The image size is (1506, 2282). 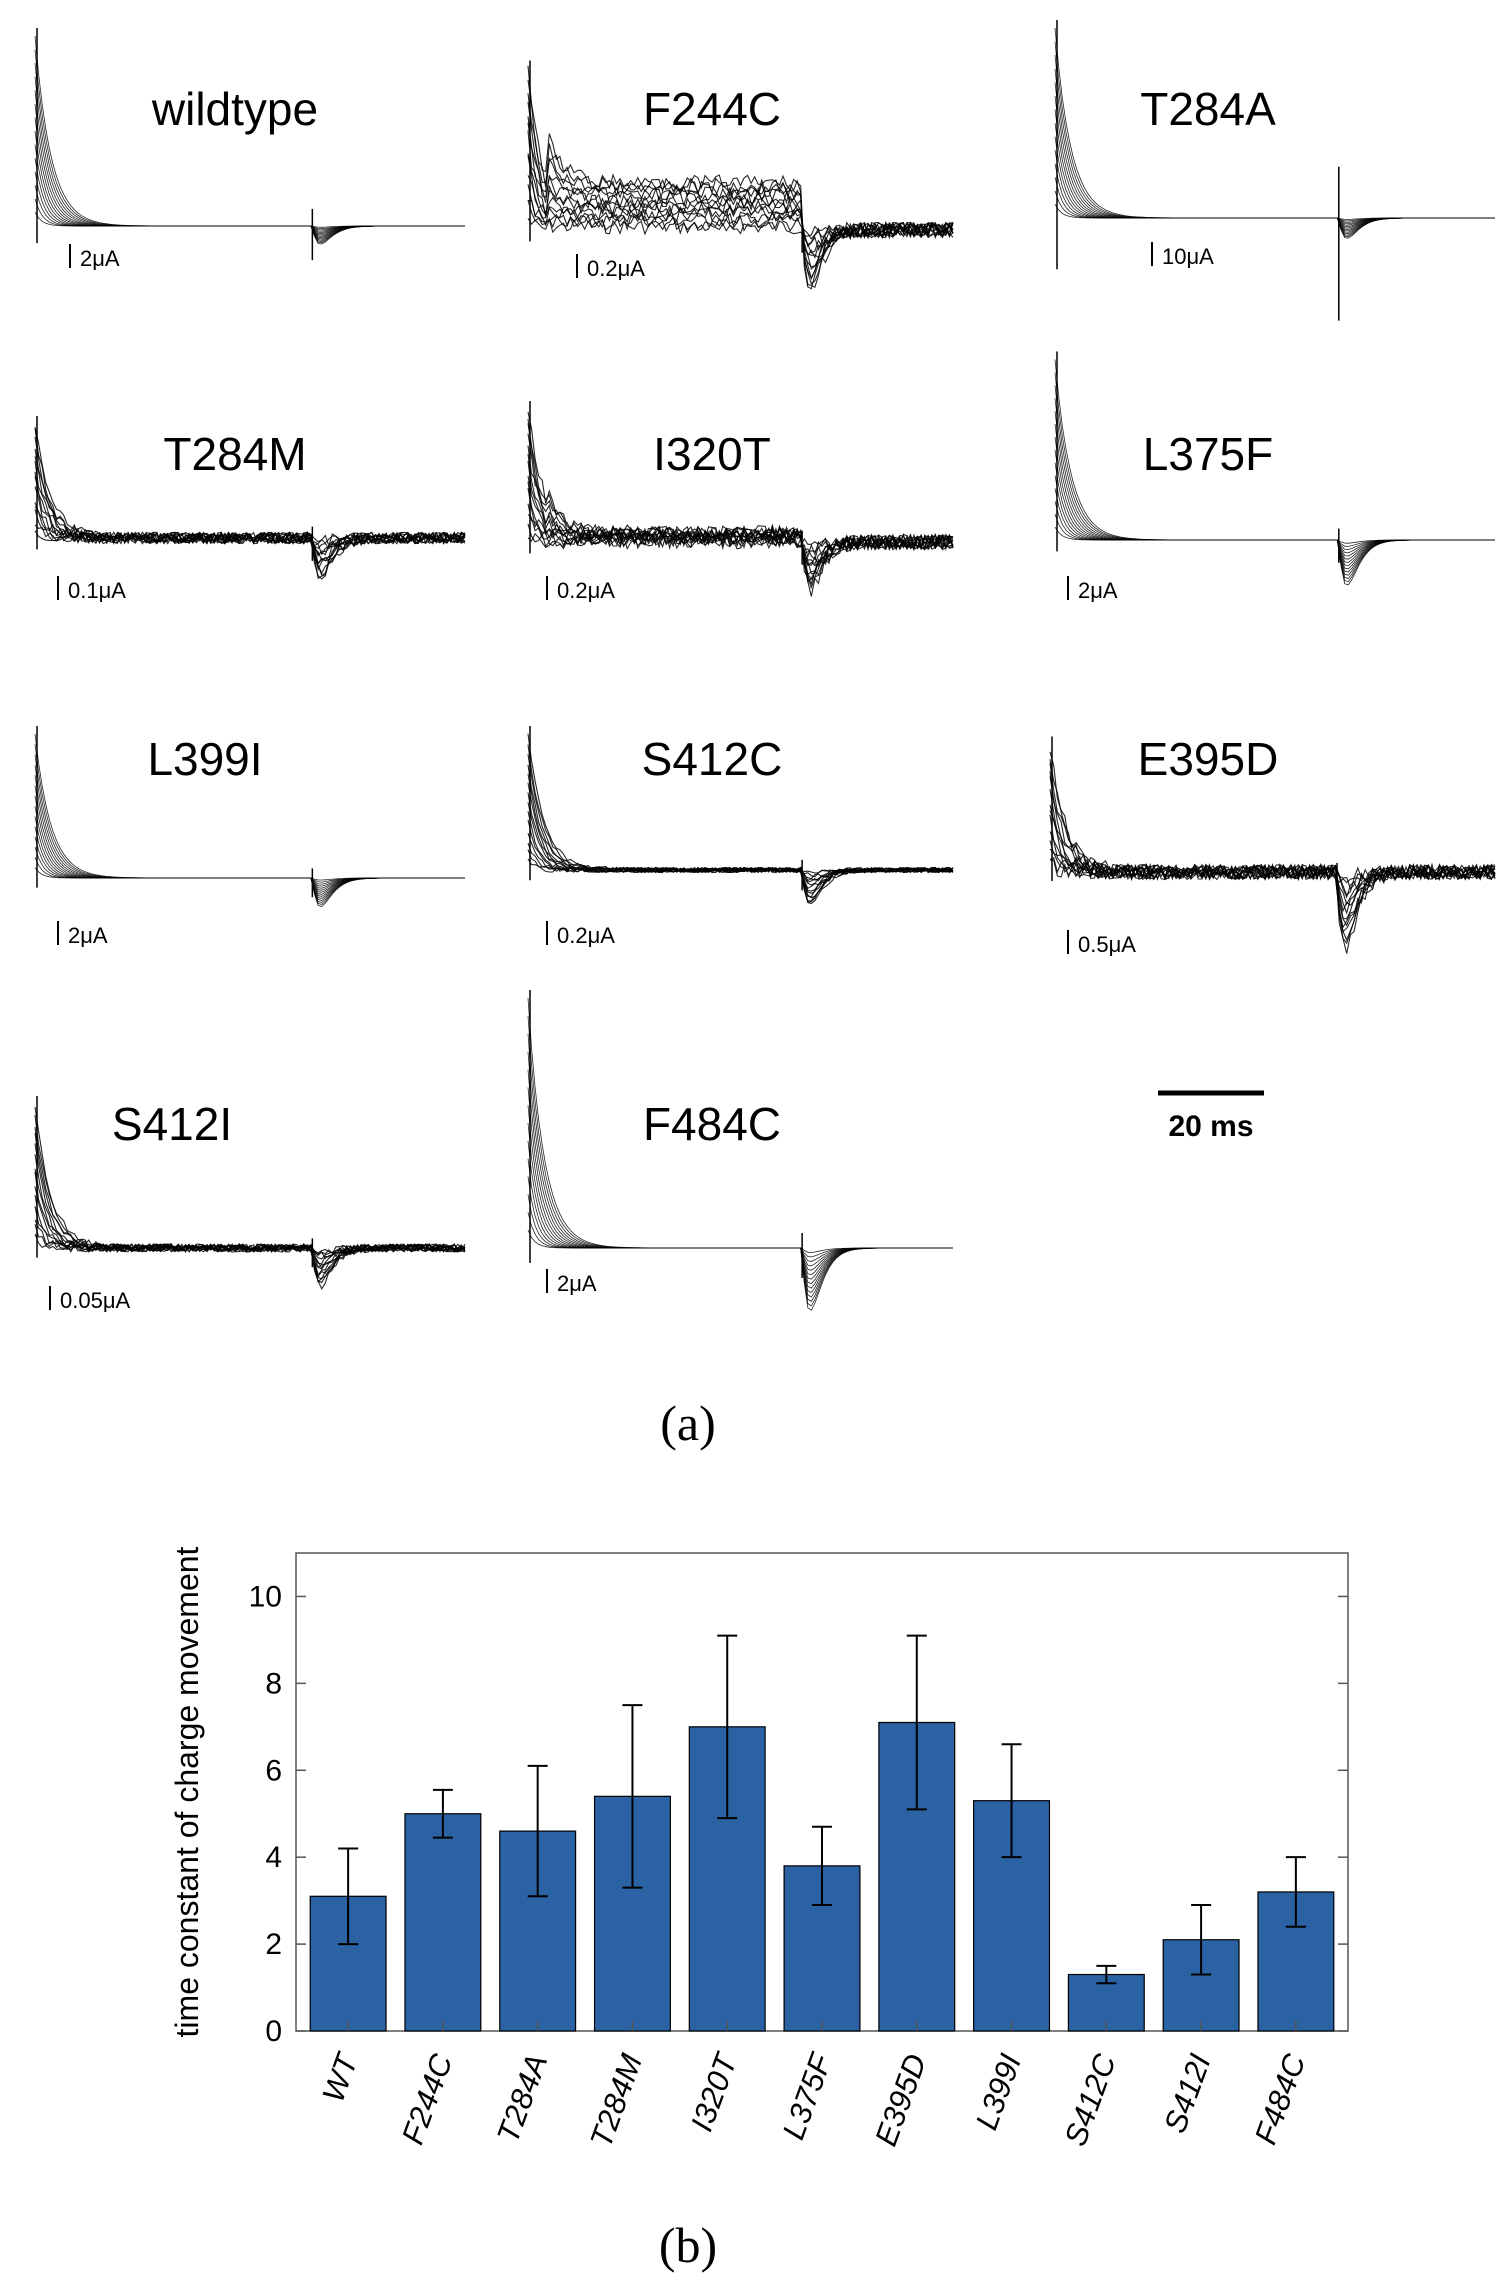 I want to click on y-tick-label: 10, so click(x=265, y=1596).